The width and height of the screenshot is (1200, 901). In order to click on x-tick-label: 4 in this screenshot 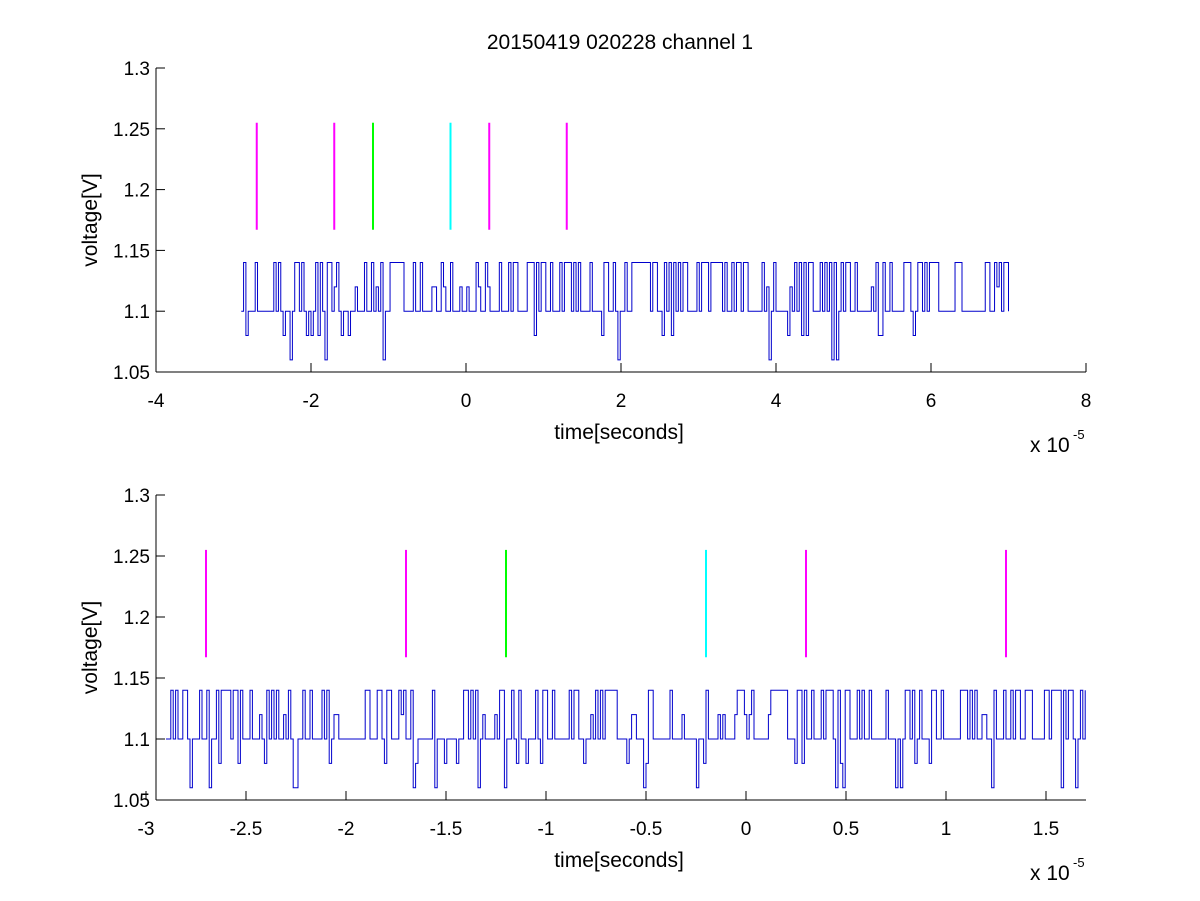, I will do `click(776, 401)`.